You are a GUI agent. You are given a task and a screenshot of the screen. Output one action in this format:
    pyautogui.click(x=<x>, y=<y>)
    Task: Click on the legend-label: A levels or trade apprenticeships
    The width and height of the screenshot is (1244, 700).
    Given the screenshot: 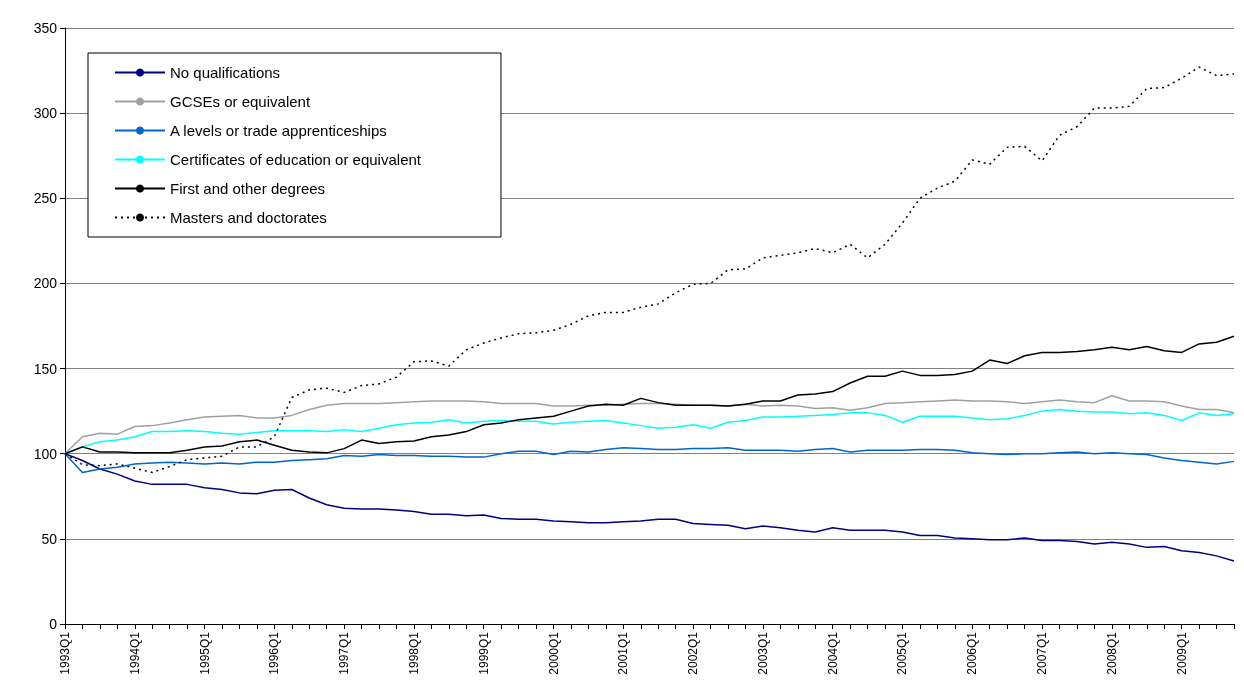 What is the action you would take?
    pyautogui.click(x=278, y=130)
    